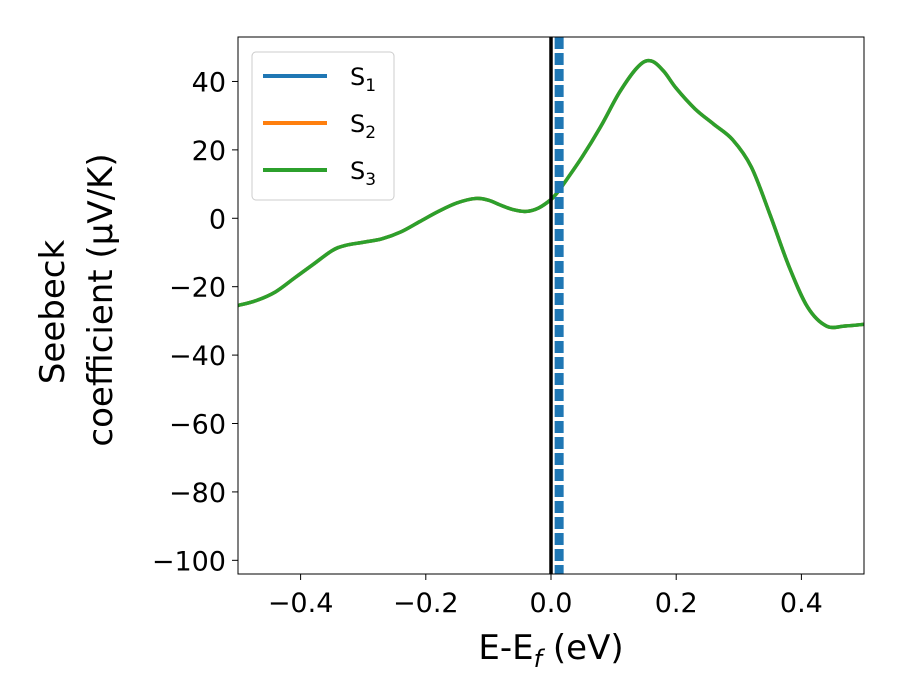 This screenshot has width=900, height=700. What do you see at coordinates (301, 603) in the screenshot?
I see `x-tick-label: −0.4` at bounding box center [301, 603].